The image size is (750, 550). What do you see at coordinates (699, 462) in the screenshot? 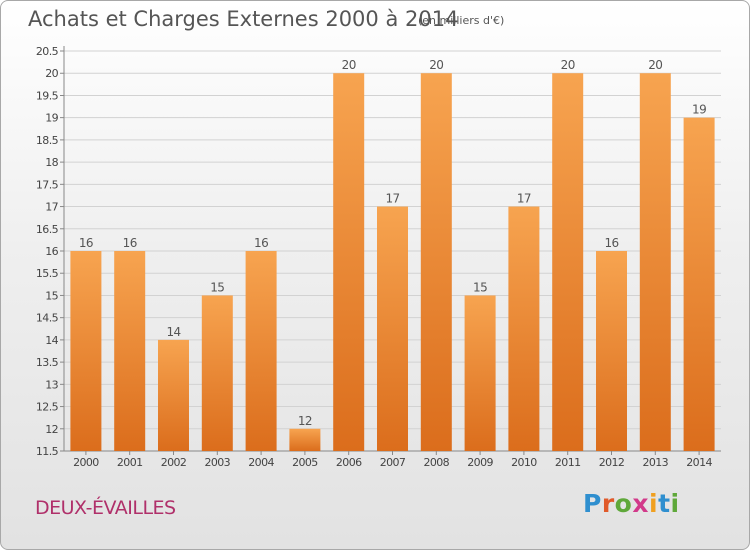
I see `x-tick-label: 2014` at bounding box center [699, 462].